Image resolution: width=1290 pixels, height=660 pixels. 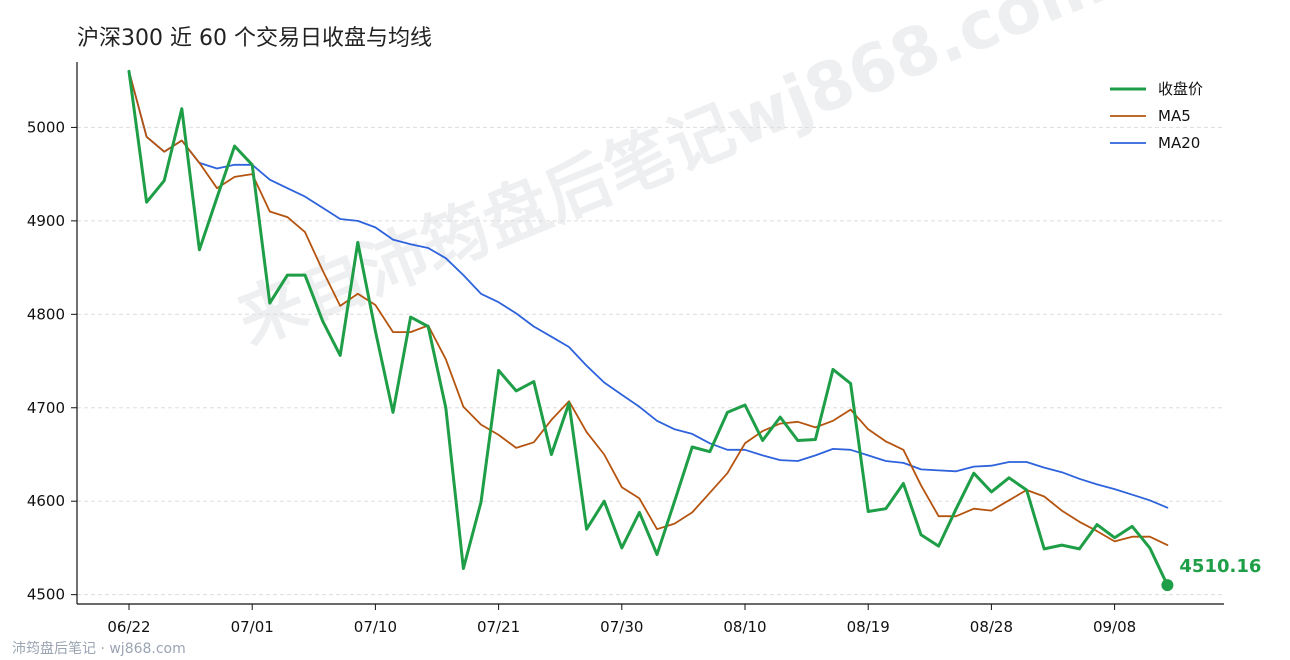 I want to click on x-tick-label-0: 06/22, so click(x=128, y=627).